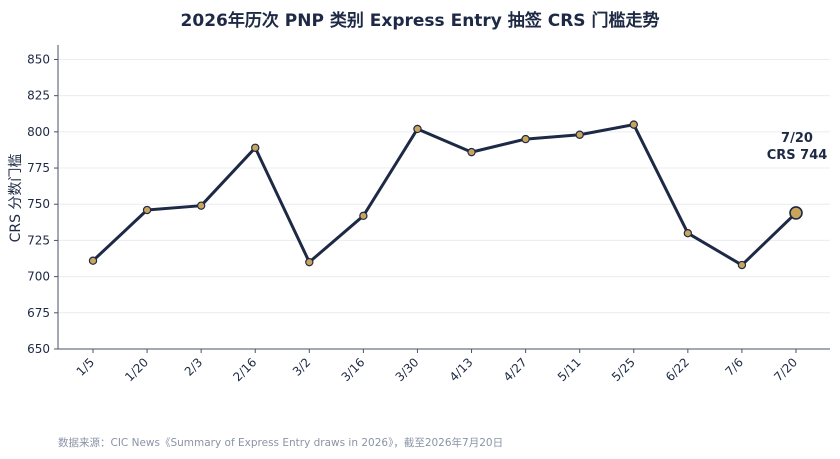  Describe the element at coordinates (38, 349) in the screenshot. I see `y-tick-label: 650` at that location.